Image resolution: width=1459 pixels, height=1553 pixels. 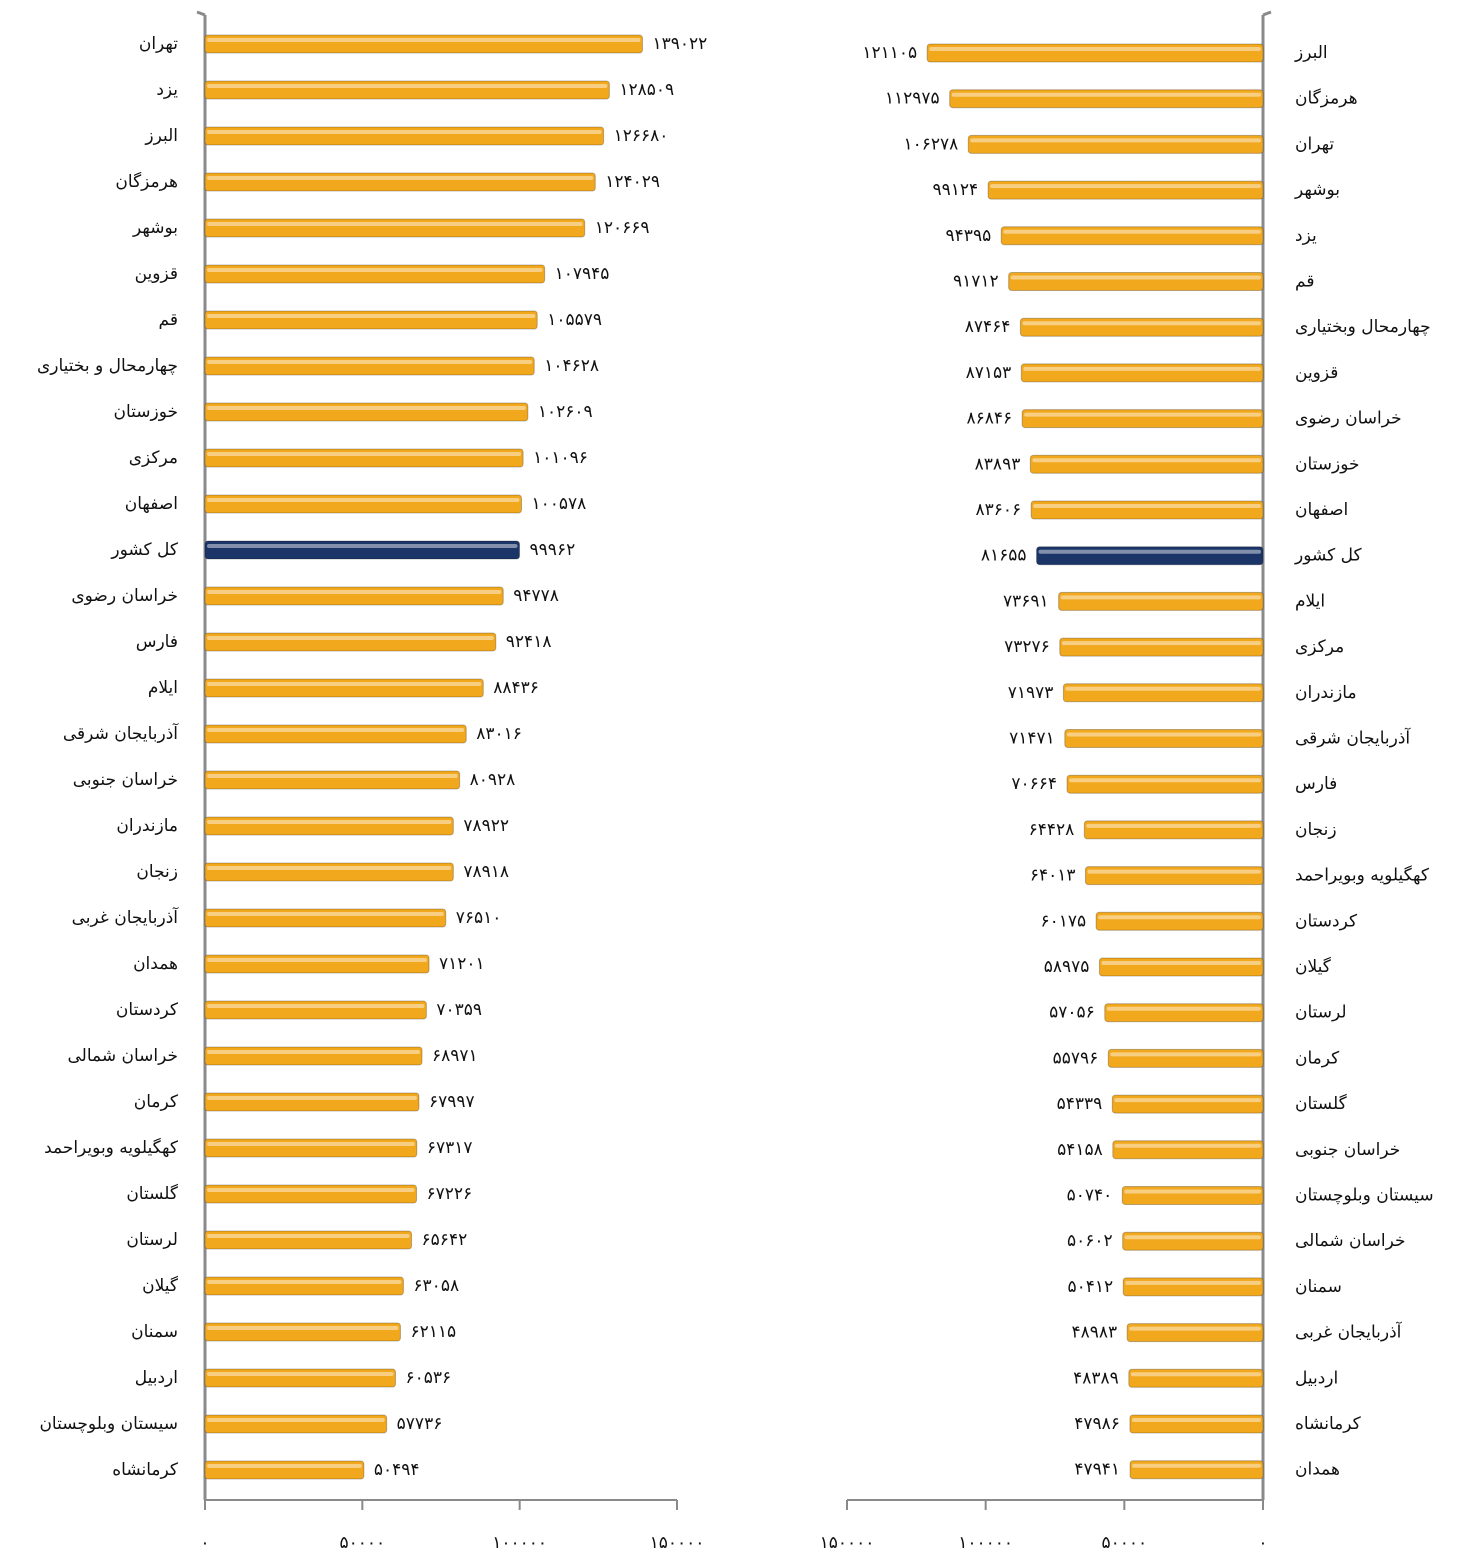 What do you see at coordinates (420, 1424) in the screenshot?
I see `value-label: ۵۷۷۳۶` at bounding box center [420, 1424].